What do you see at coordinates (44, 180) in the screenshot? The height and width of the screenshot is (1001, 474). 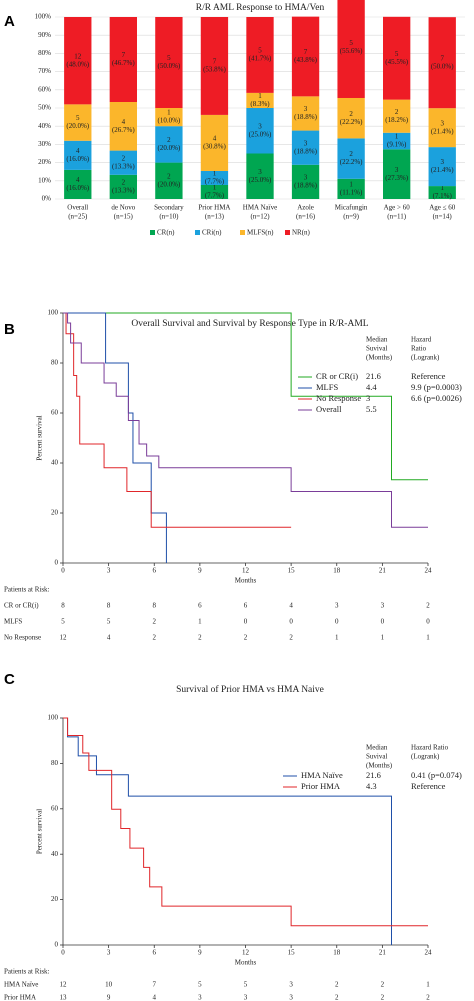 I see `y-tick-label: 10%` at bounding box center [44, 180].